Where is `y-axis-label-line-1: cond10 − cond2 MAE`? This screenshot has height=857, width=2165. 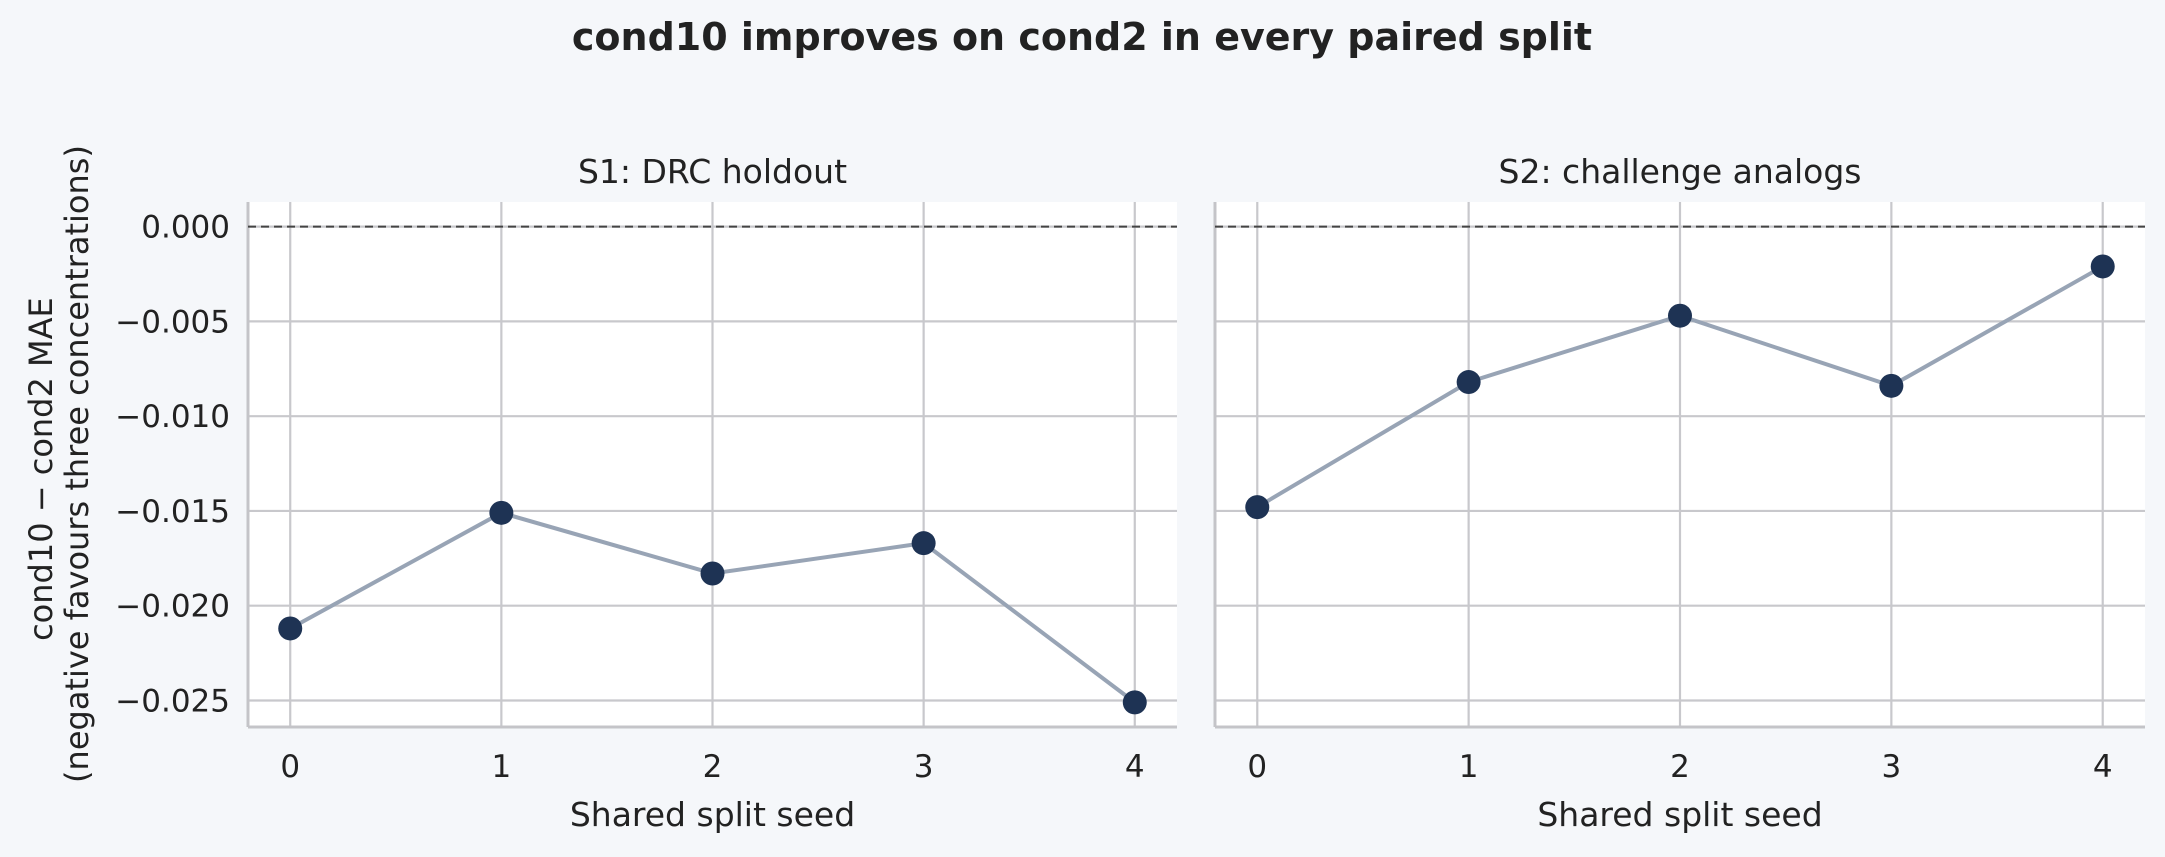
y-axis-label-line-1: cond10 − cond2 MAE is located at coordinates (41, 469).